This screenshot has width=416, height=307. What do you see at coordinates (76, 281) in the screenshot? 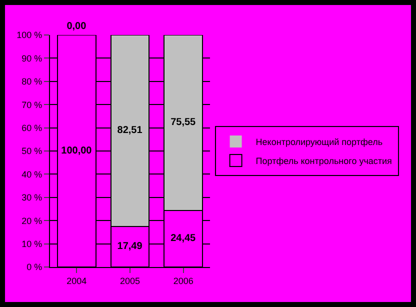
I see `x-tick-label: 2004` at bounding box center [76, 281].